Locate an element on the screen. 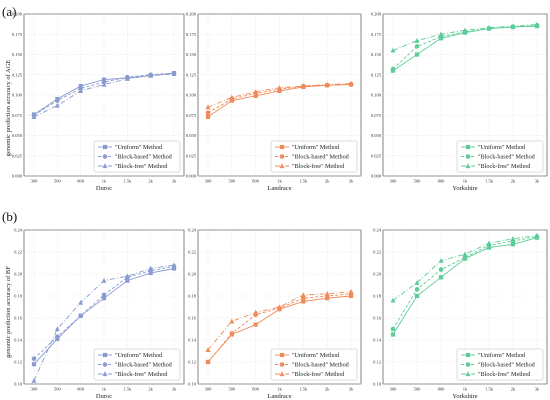  x-tick-label: 500 is located at coordinates (418, 181).